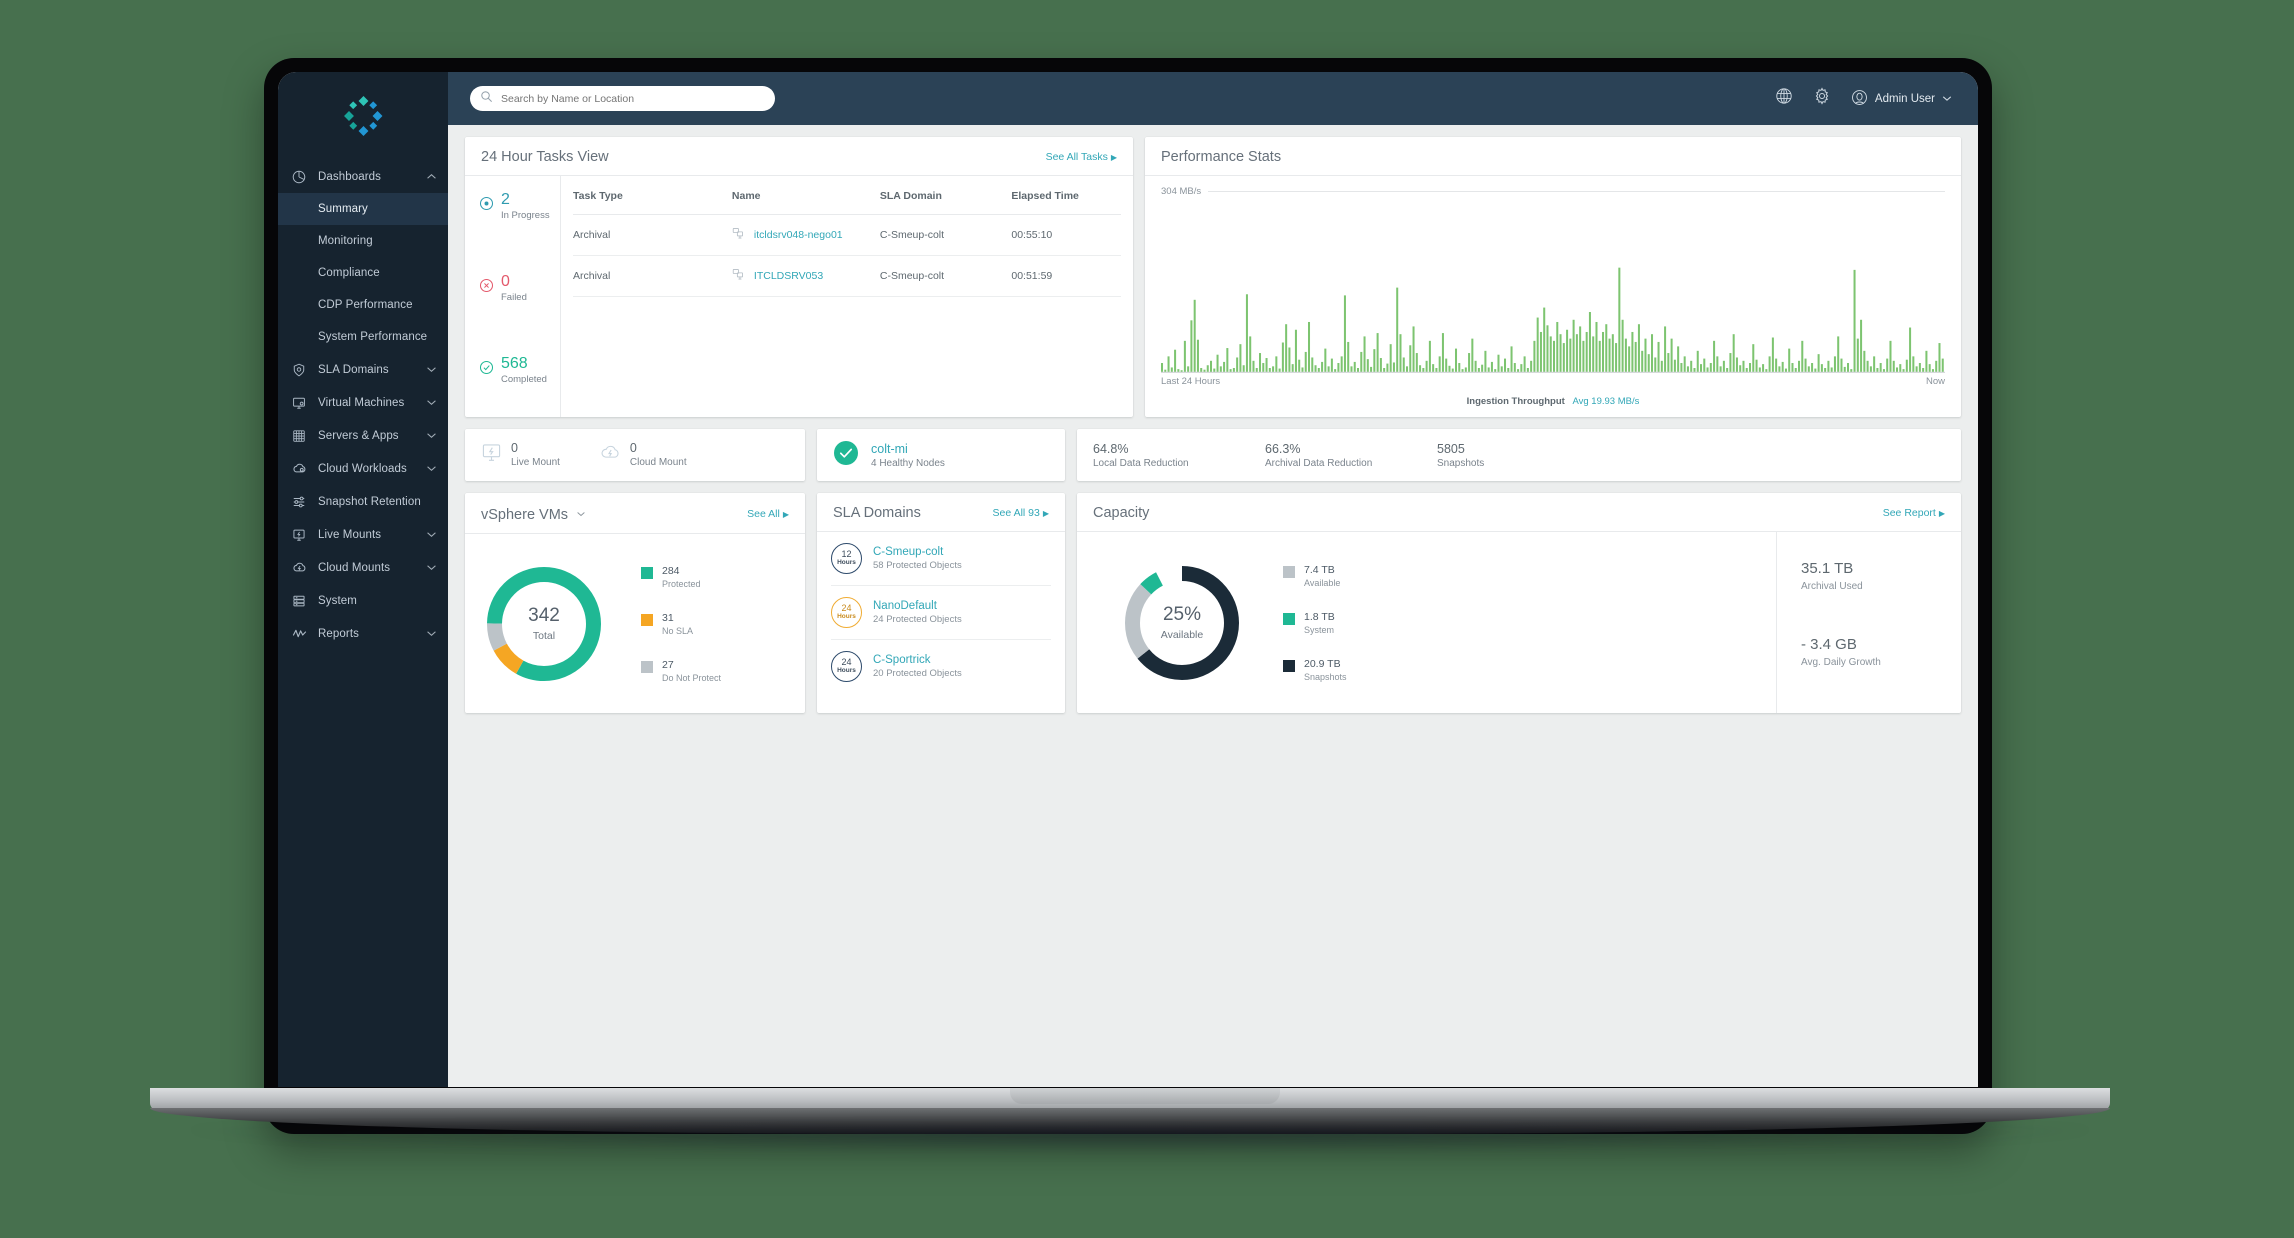 This screenshot has height=1238, width=2294. I want to click on donut-center: 342 Total, so click(544, 624).